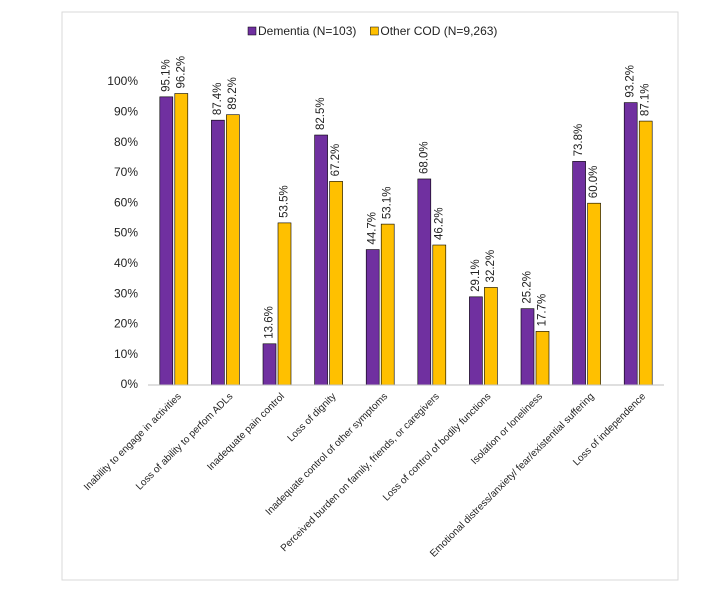  I want to click on value-label: 82.5%, so click(321, 113).